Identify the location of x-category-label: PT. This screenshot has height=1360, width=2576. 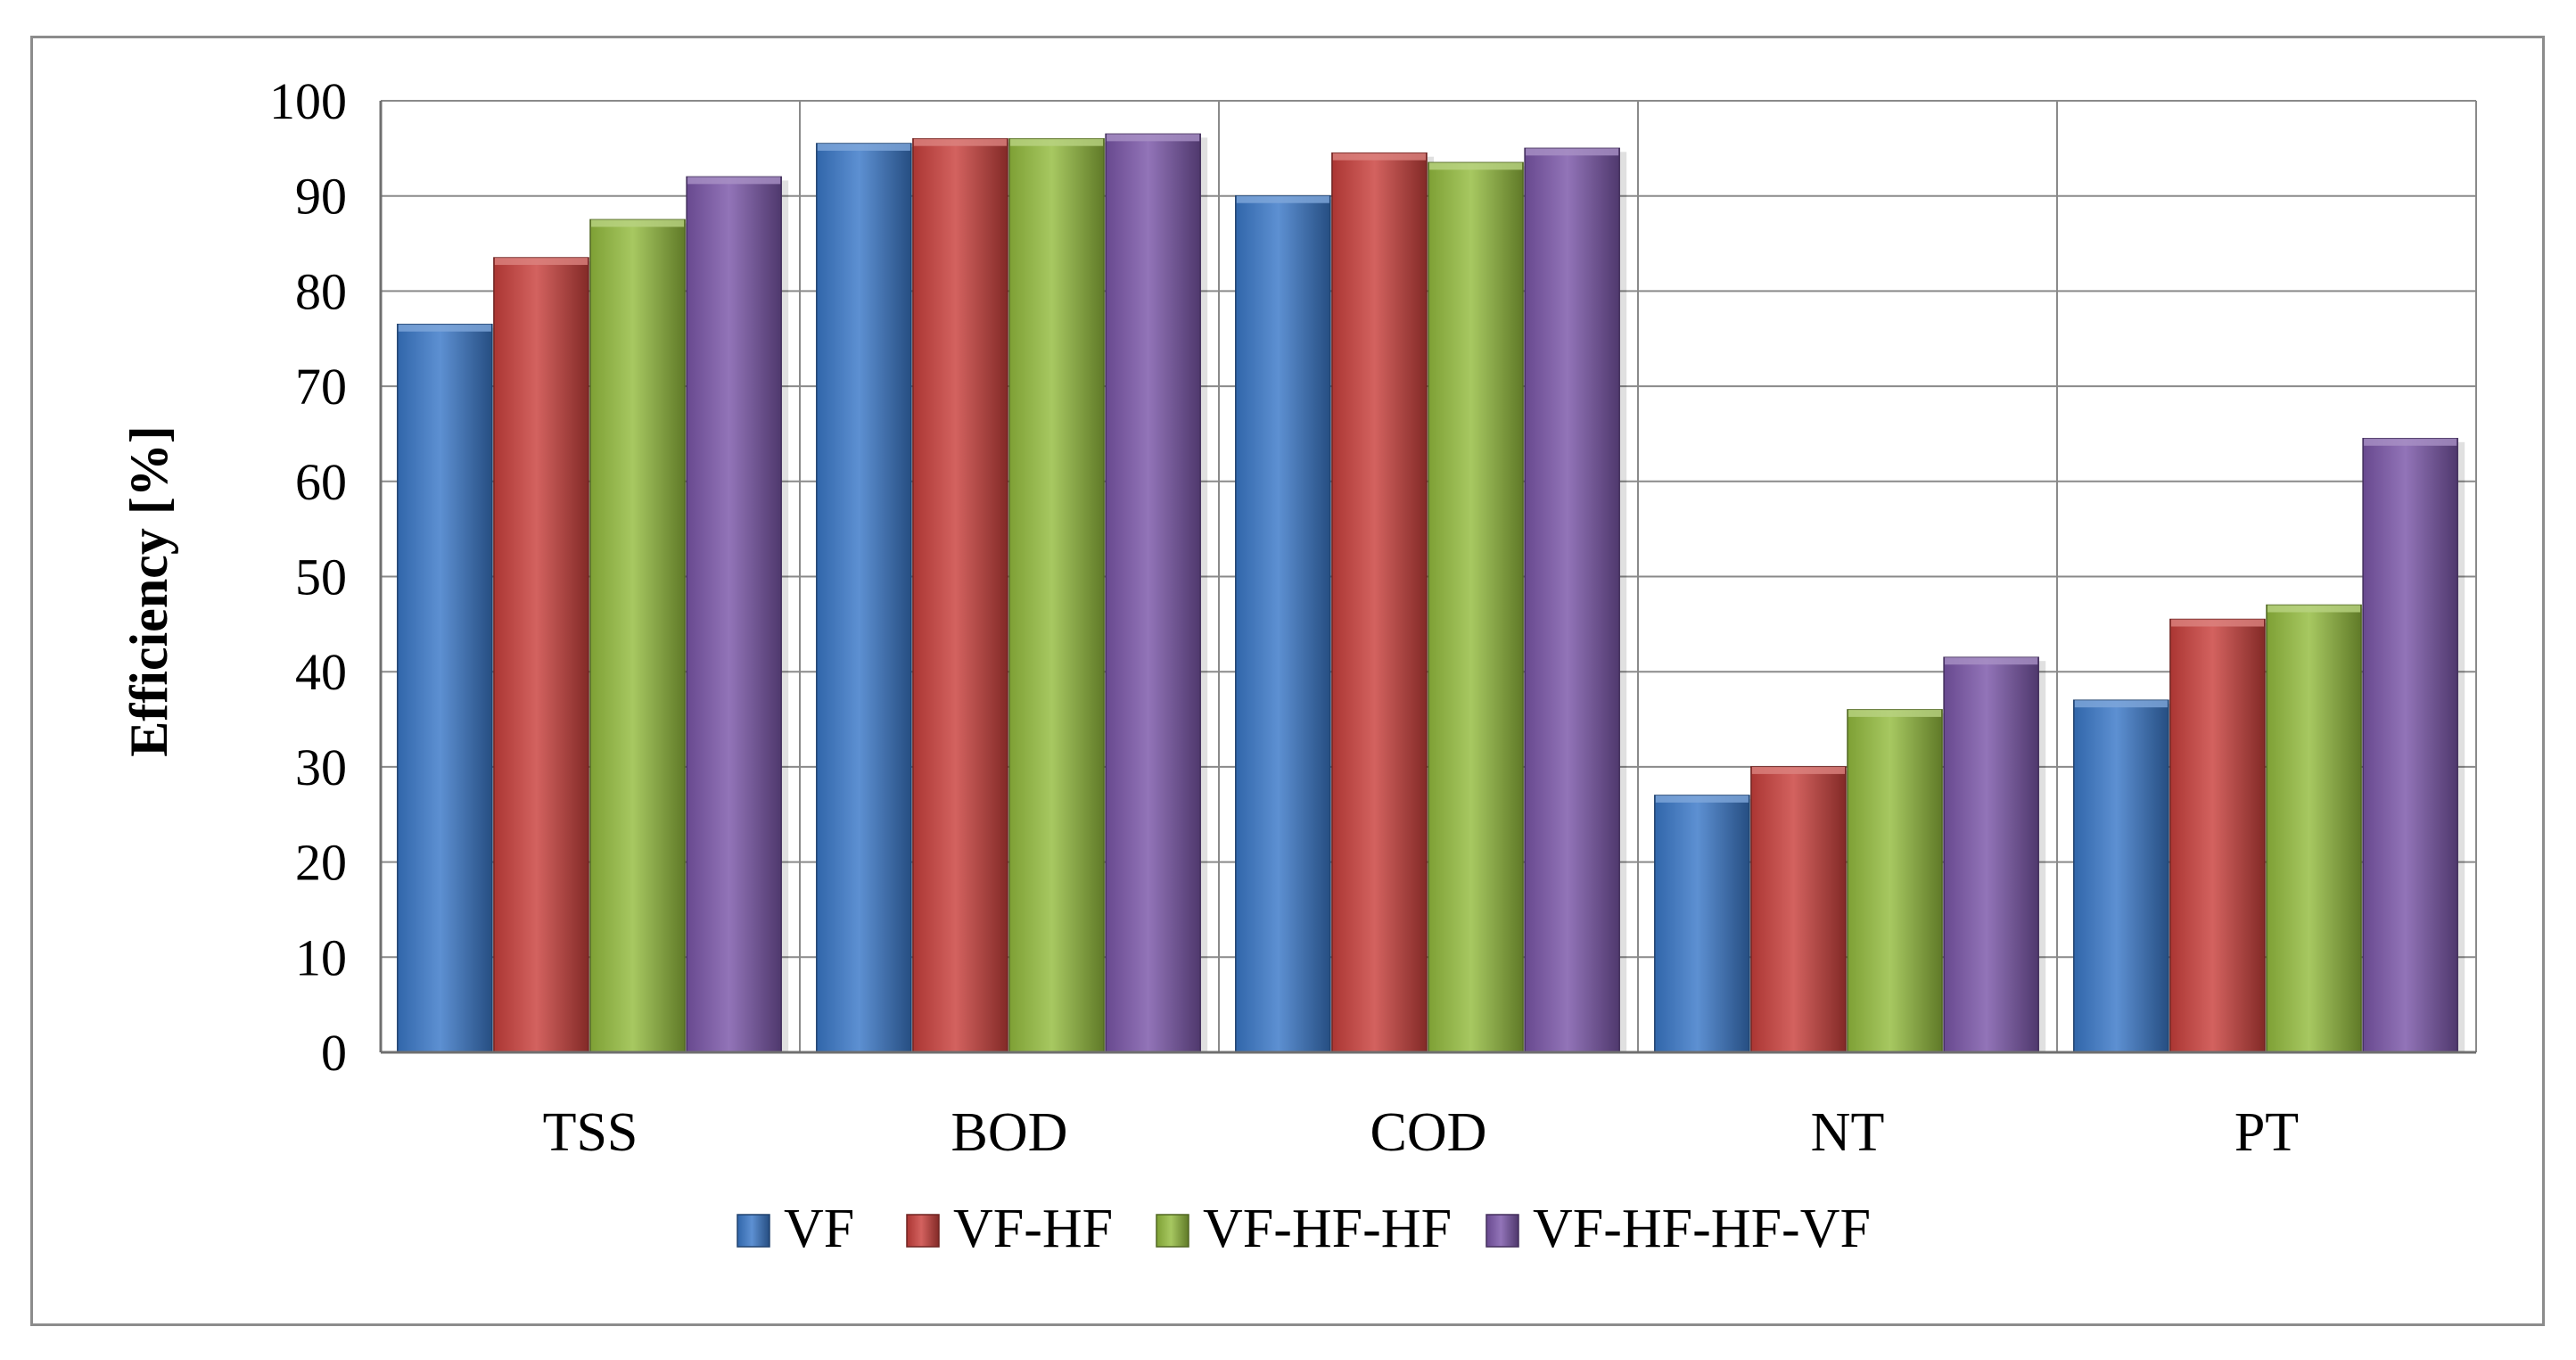
(2266, 1133).